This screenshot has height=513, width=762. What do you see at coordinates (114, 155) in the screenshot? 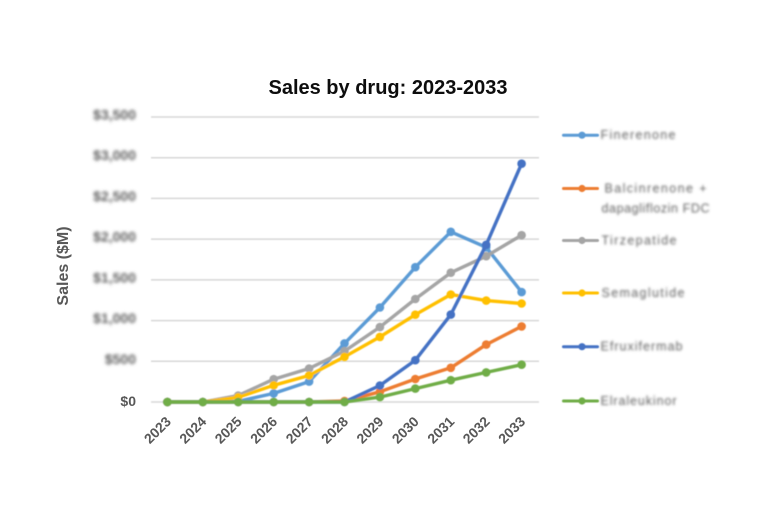
I see `svg-text: $3,000` at bounding box center [114, 155].